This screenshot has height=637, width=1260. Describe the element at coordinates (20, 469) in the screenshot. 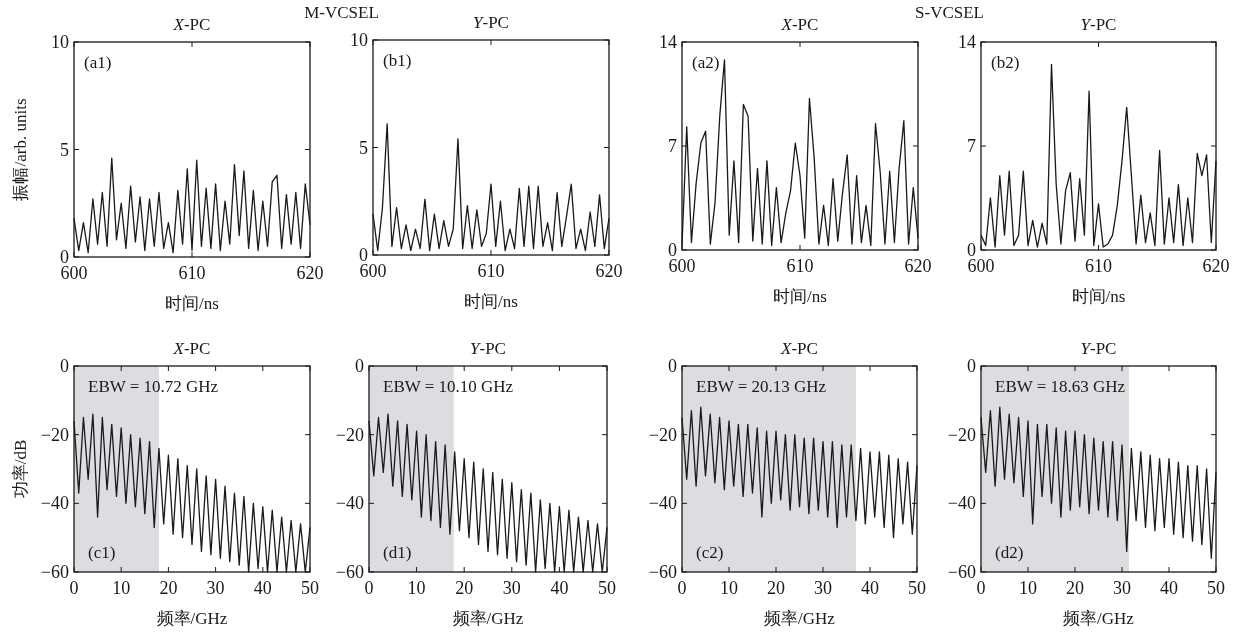

I see `y-axis-title: 功率/dB` at that location.